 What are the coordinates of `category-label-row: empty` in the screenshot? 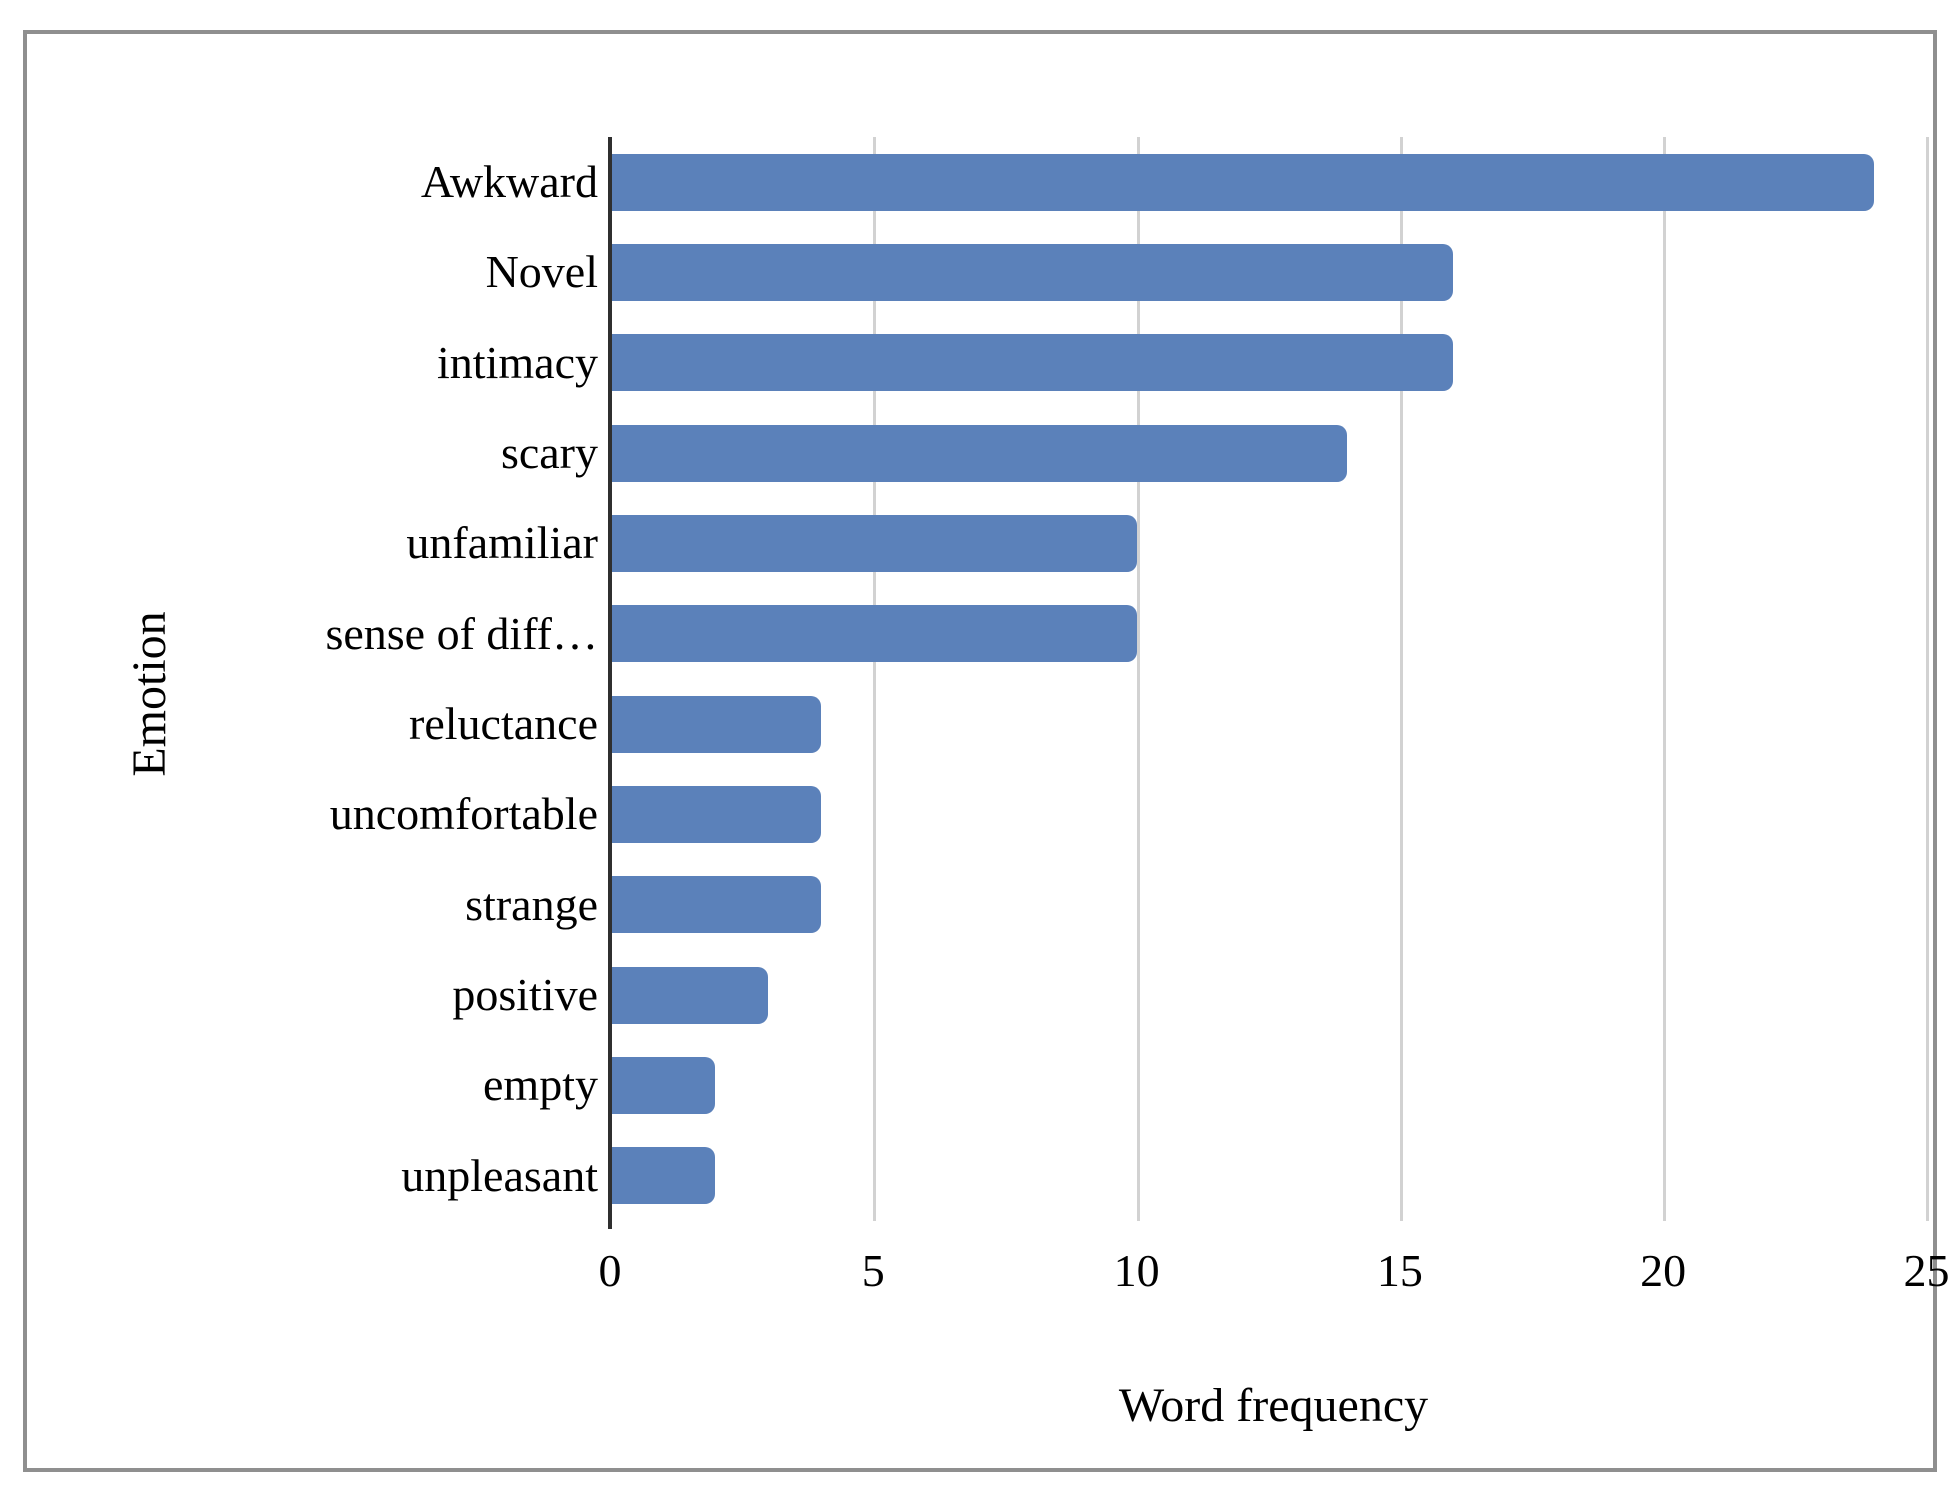 It's located at (327, 1085).